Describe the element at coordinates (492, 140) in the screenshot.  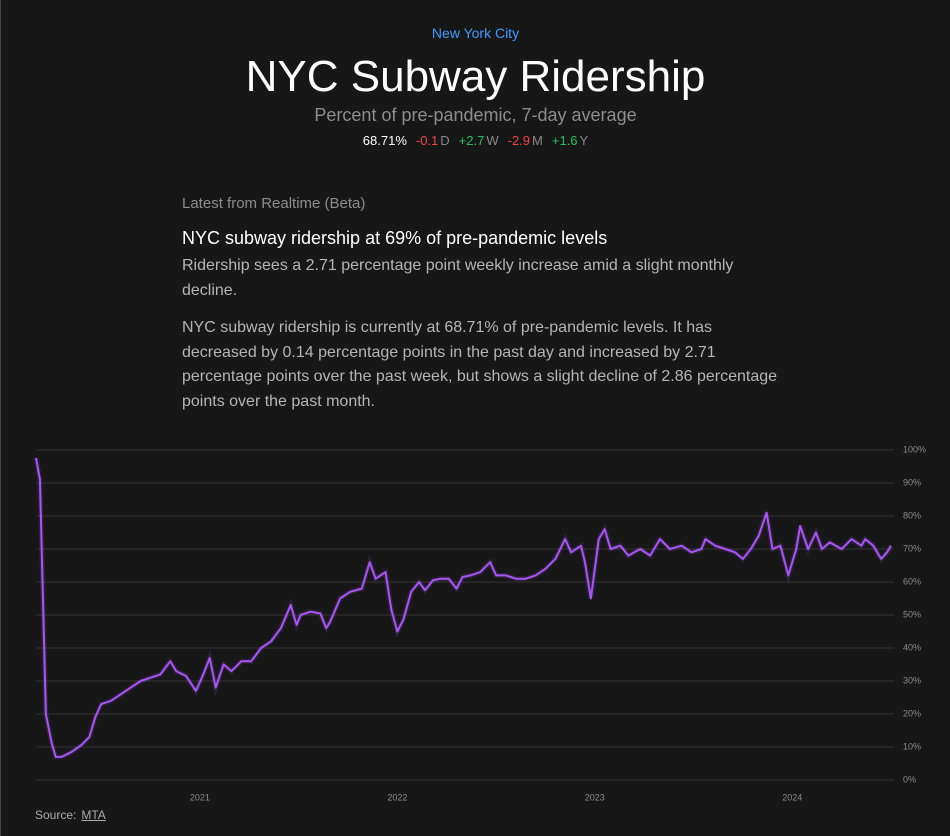
I see `change-period: W` at that location.